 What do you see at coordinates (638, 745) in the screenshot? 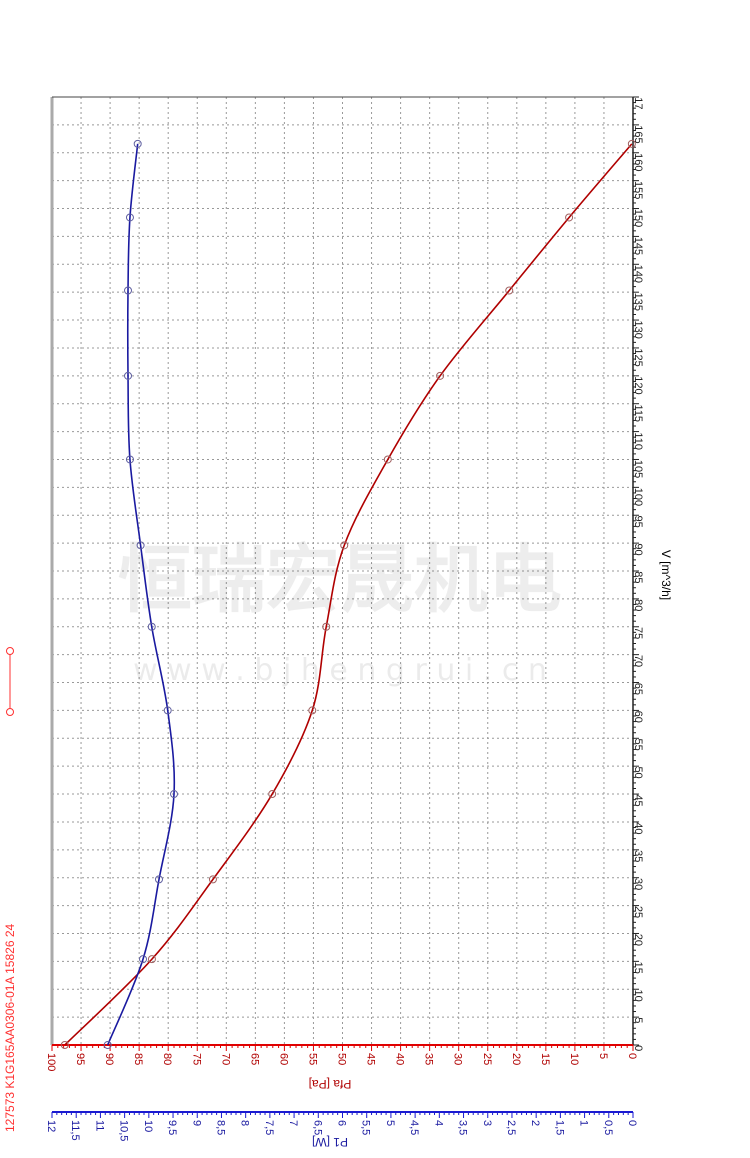
I see `v-tick-label: 55` at bounding box center [638, 745].